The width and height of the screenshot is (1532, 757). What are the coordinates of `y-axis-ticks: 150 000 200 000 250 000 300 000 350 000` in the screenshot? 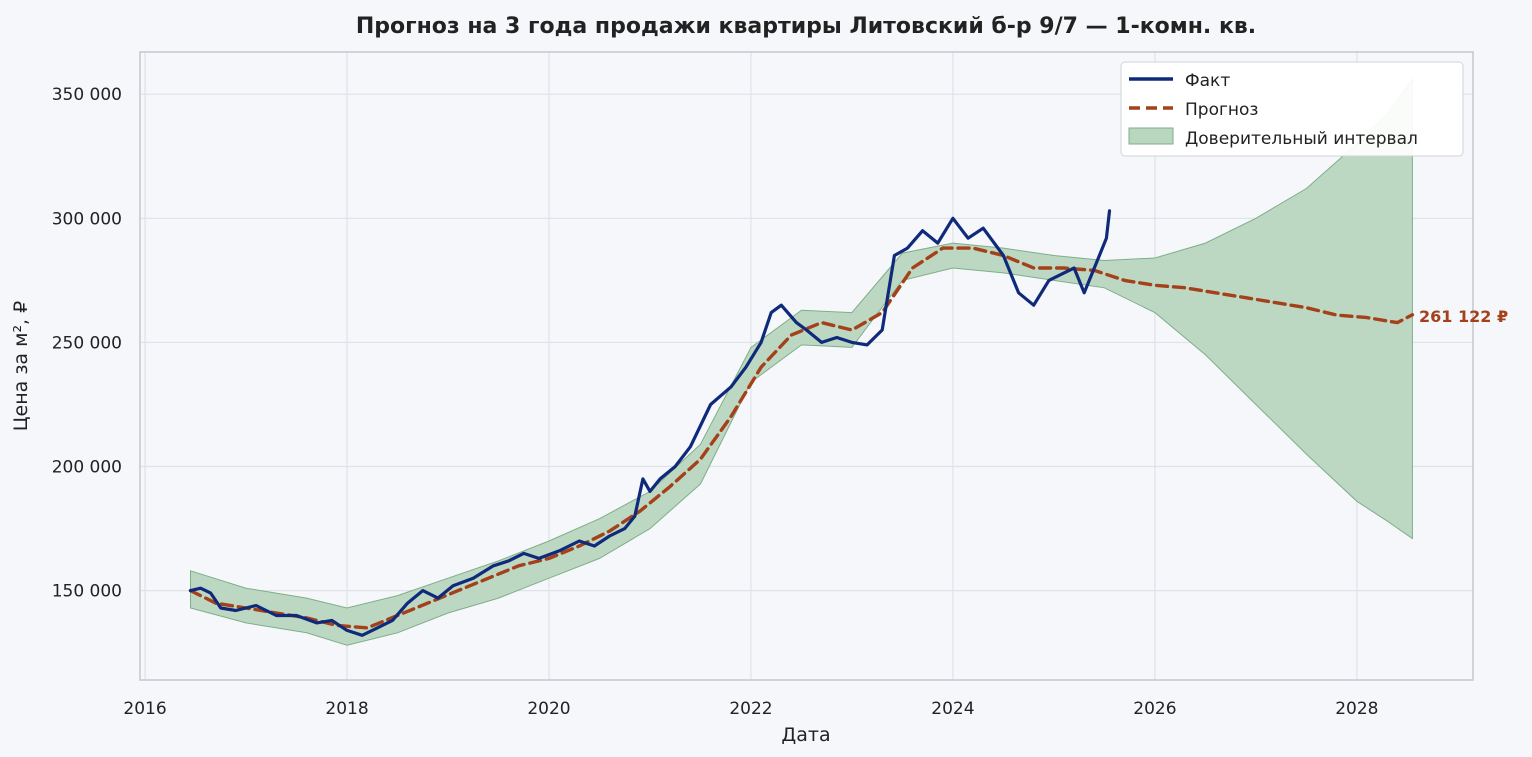 It's located at (87, 343).